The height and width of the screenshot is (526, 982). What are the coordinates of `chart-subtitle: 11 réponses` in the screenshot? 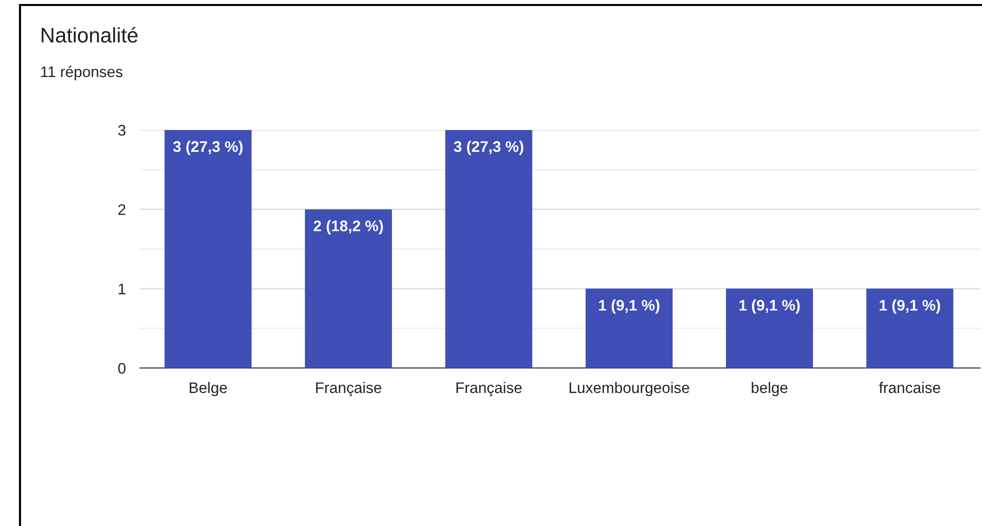 It's located at (81, 73).